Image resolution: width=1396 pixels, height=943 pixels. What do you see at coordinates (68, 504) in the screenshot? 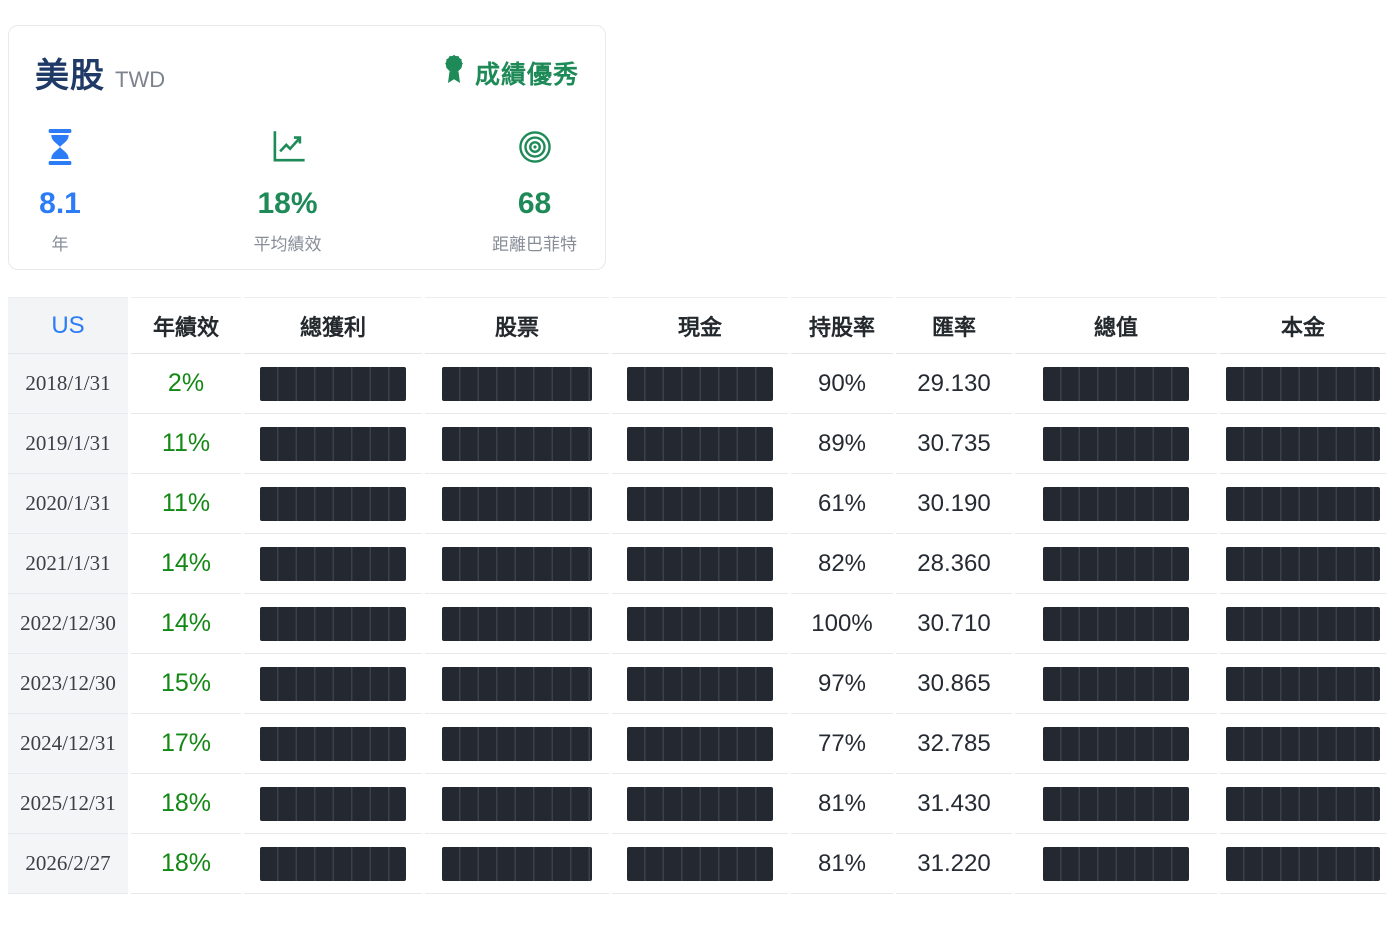
I see `date-cell: 2020/1/31` at bounding box center [68, 504].